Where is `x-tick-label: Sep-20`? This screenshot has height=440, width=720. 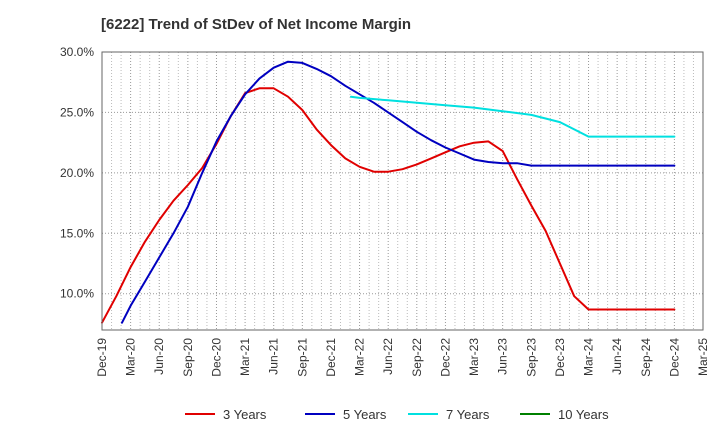 x-tick-label: Sep-20 is located at coordinates (188, 357).